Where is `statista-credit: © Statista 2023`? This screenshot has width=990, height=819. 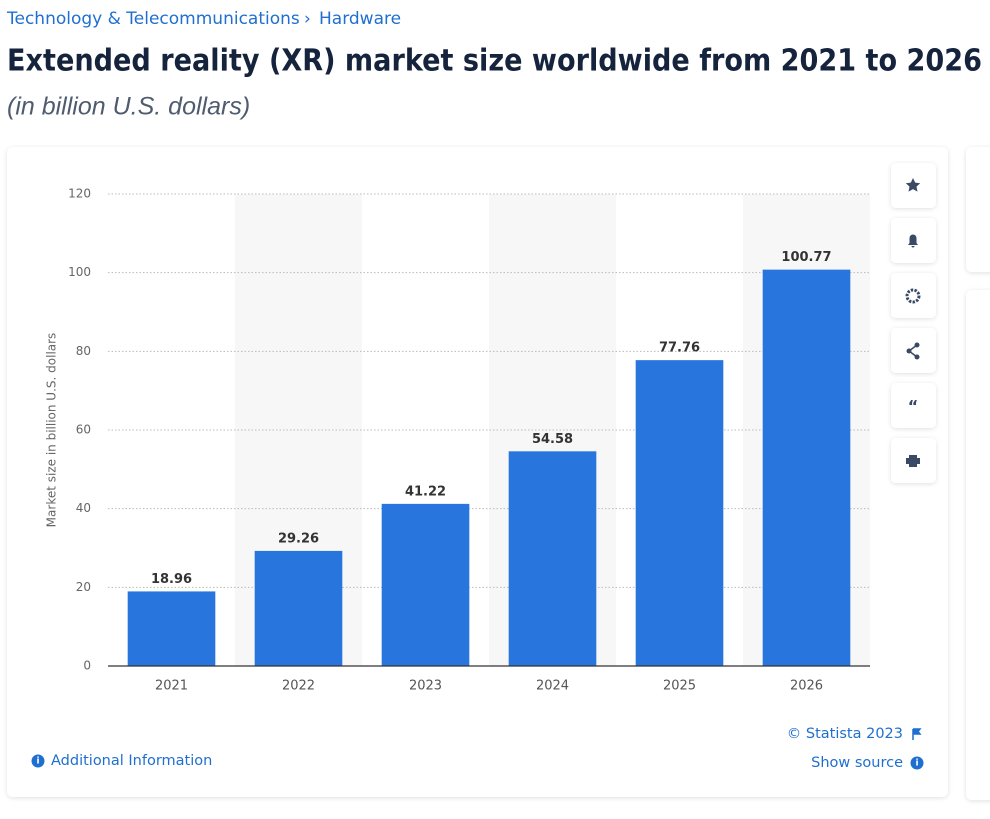 statista-credit: © Statista 2023 is located at coordinates (845, 734).